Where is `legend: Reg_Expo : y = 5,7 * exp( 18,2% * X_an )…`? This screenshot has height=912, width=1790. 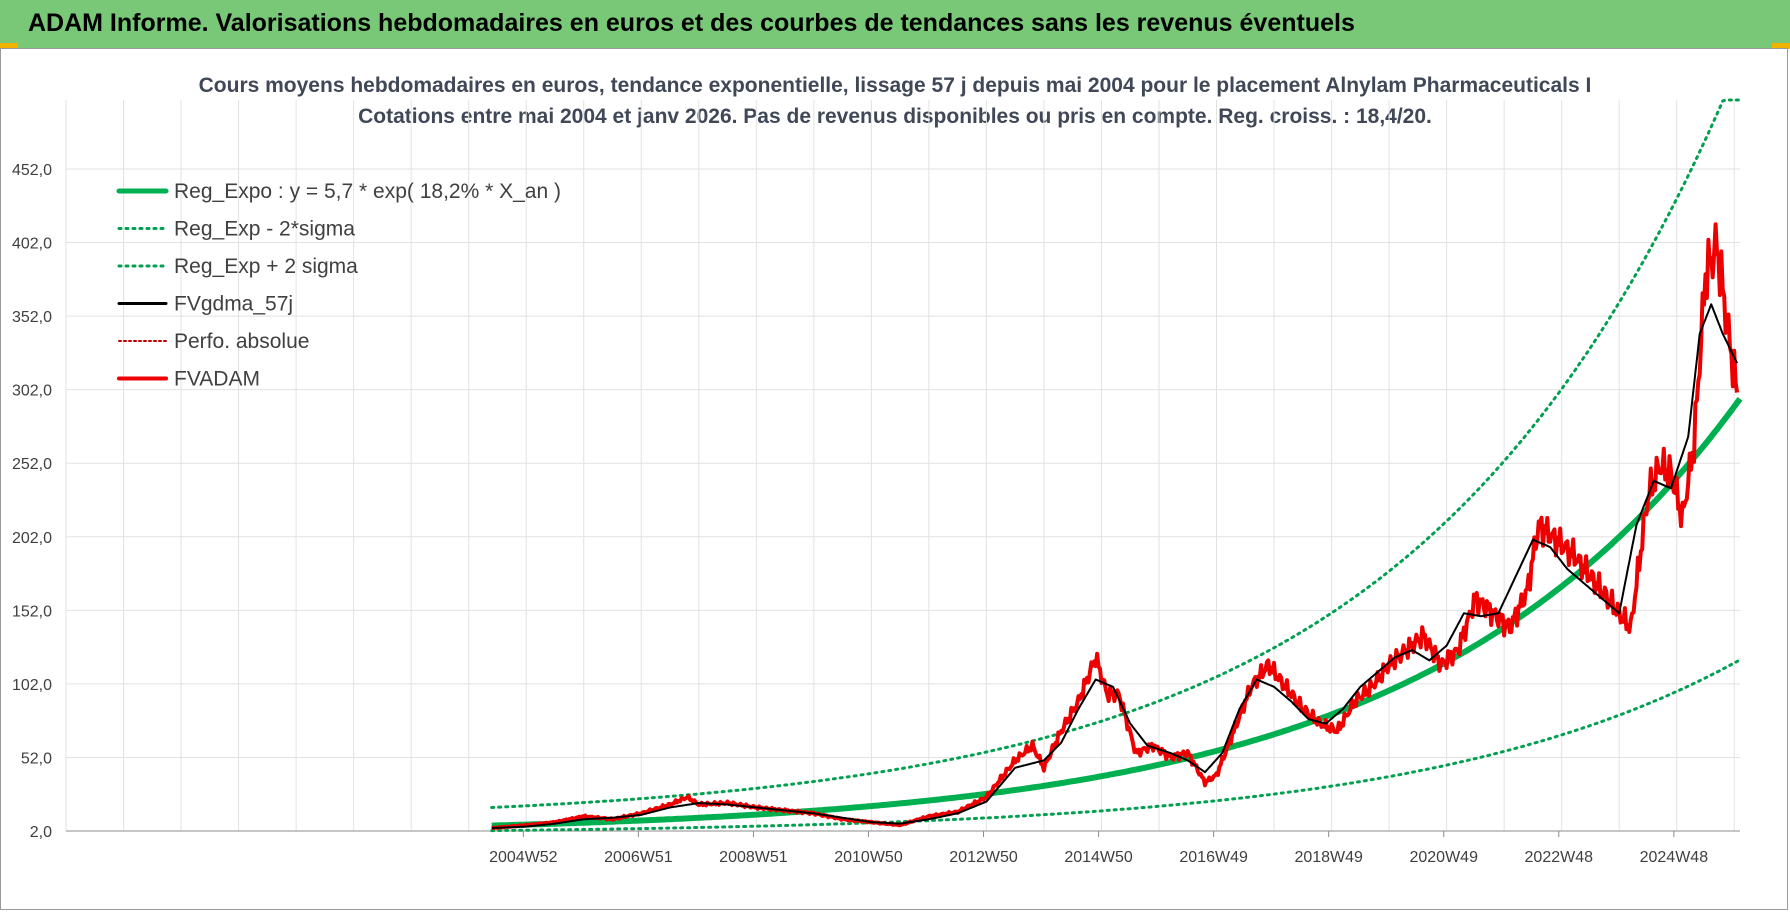 legend: Reg_Expo : y = 5,7 * exp( 18,2% * X_an )… is located at coordinates (338, 285).